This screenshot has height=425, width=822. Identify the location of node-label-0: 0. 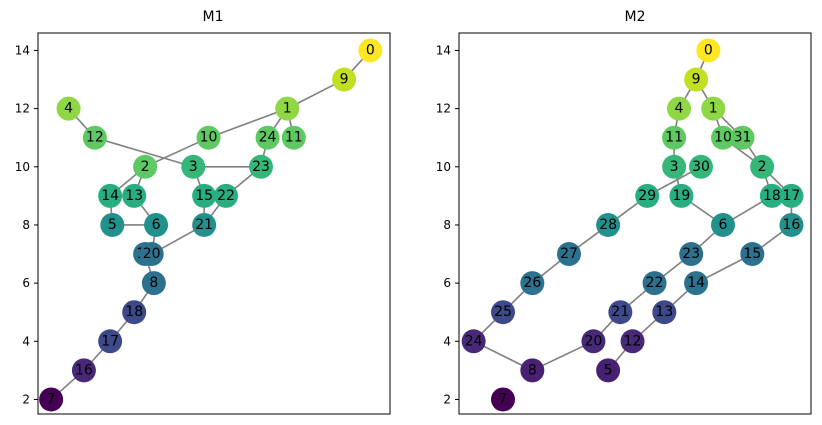
(708, 50).